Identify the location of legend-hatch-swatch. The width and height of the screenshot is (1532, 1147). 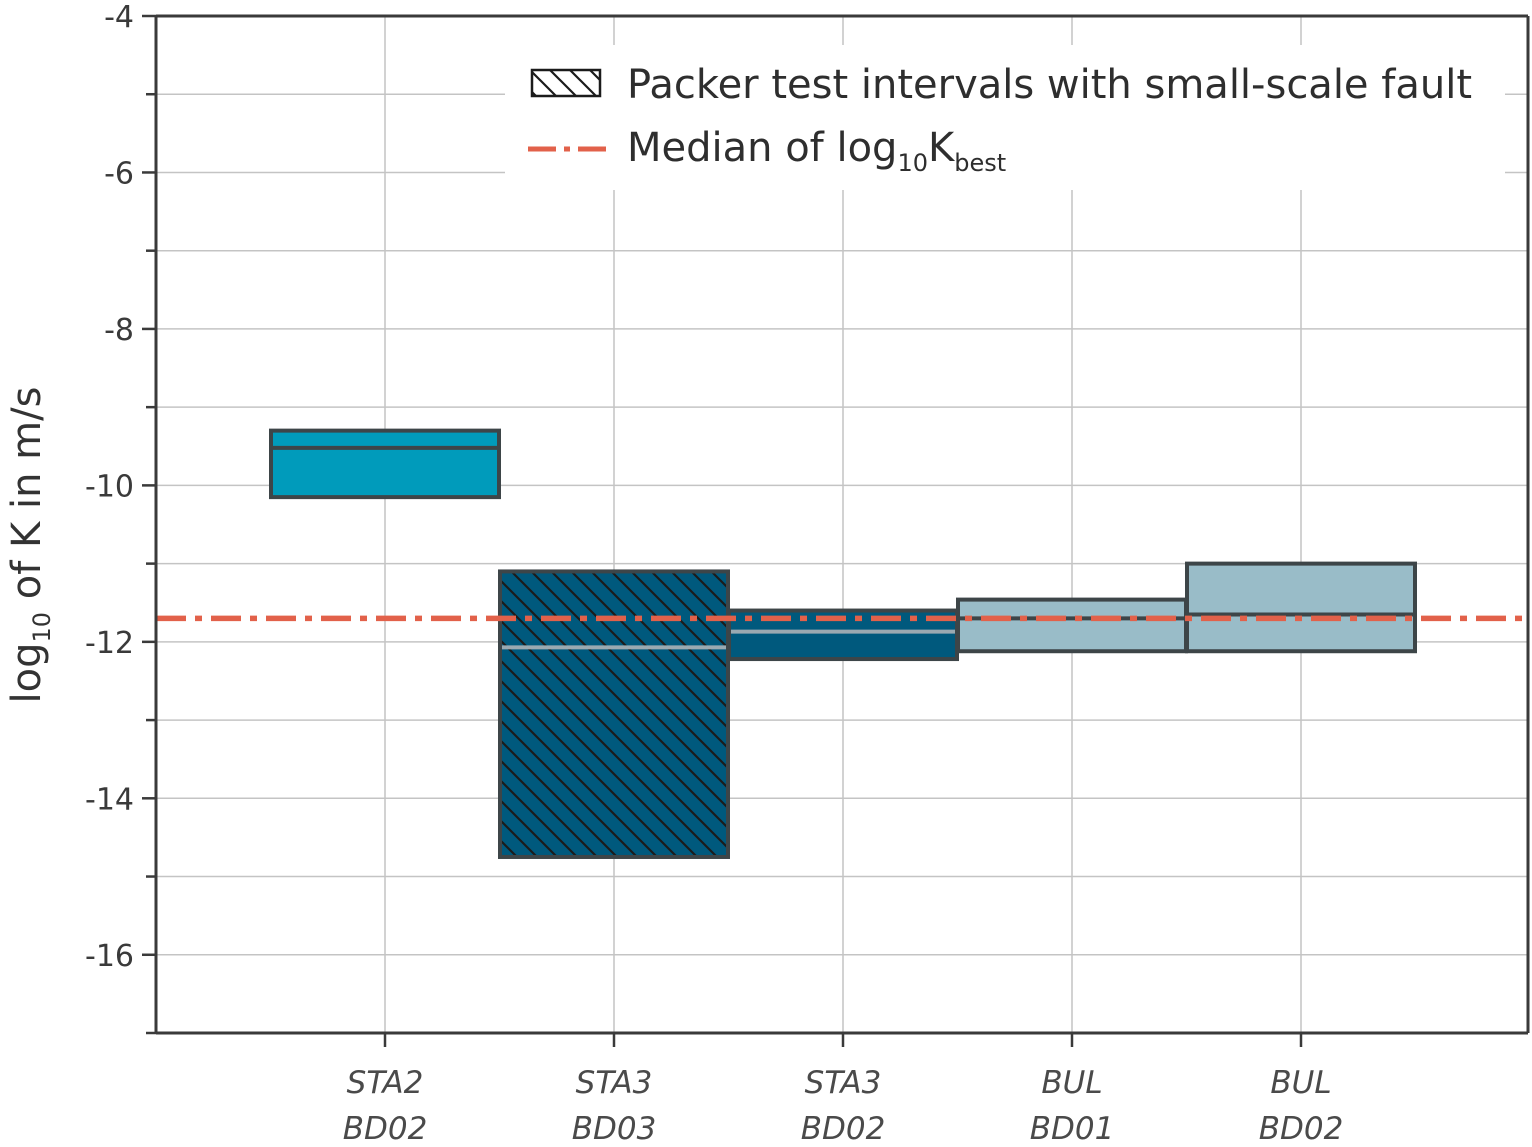
(566, 83).